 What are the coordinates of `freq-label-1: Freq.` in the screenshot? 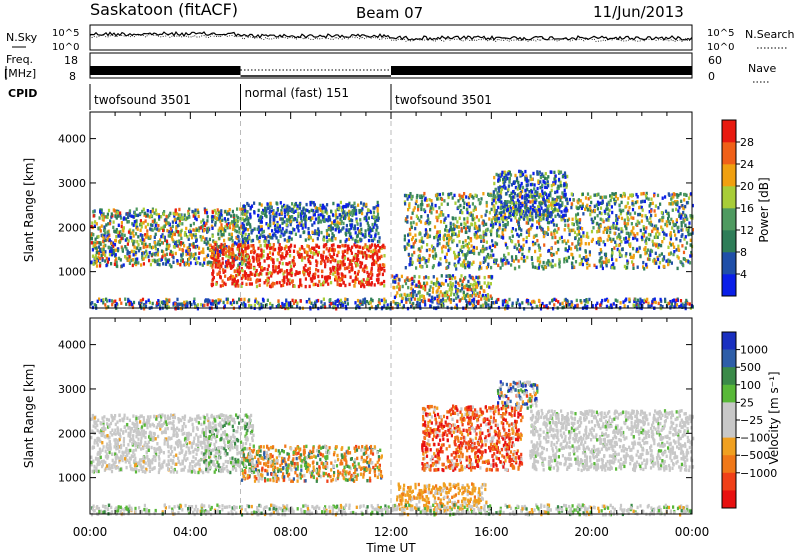 It's located at (19, 59).